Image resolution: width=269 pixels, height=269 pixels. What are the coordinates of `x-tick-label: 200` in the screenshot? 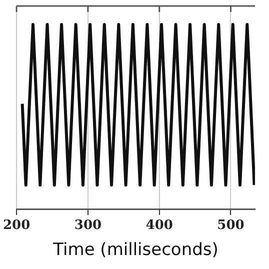 It's located at (16, 226).